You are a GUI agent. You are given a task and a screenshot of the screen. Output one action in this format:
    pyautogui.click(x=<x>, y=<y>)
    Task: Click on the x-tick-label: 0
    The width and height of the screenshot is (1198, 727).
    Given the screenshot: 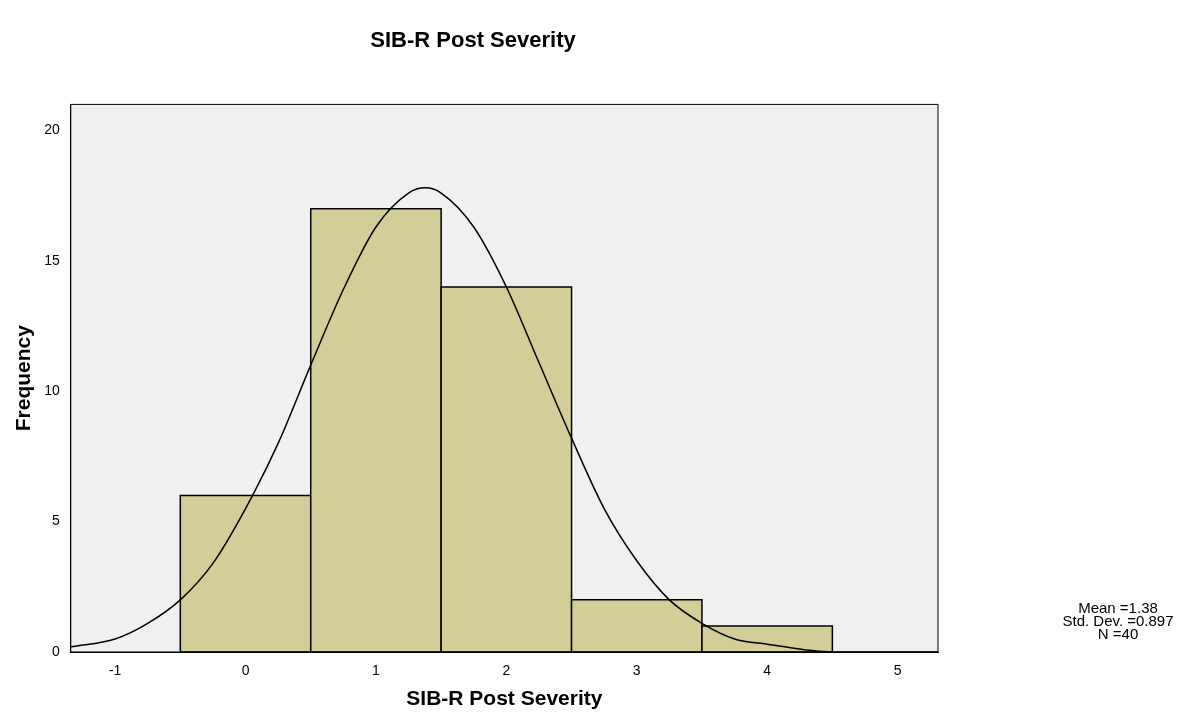 What is the action you would take?
    pyautogui.click(x=245, y=670)
    